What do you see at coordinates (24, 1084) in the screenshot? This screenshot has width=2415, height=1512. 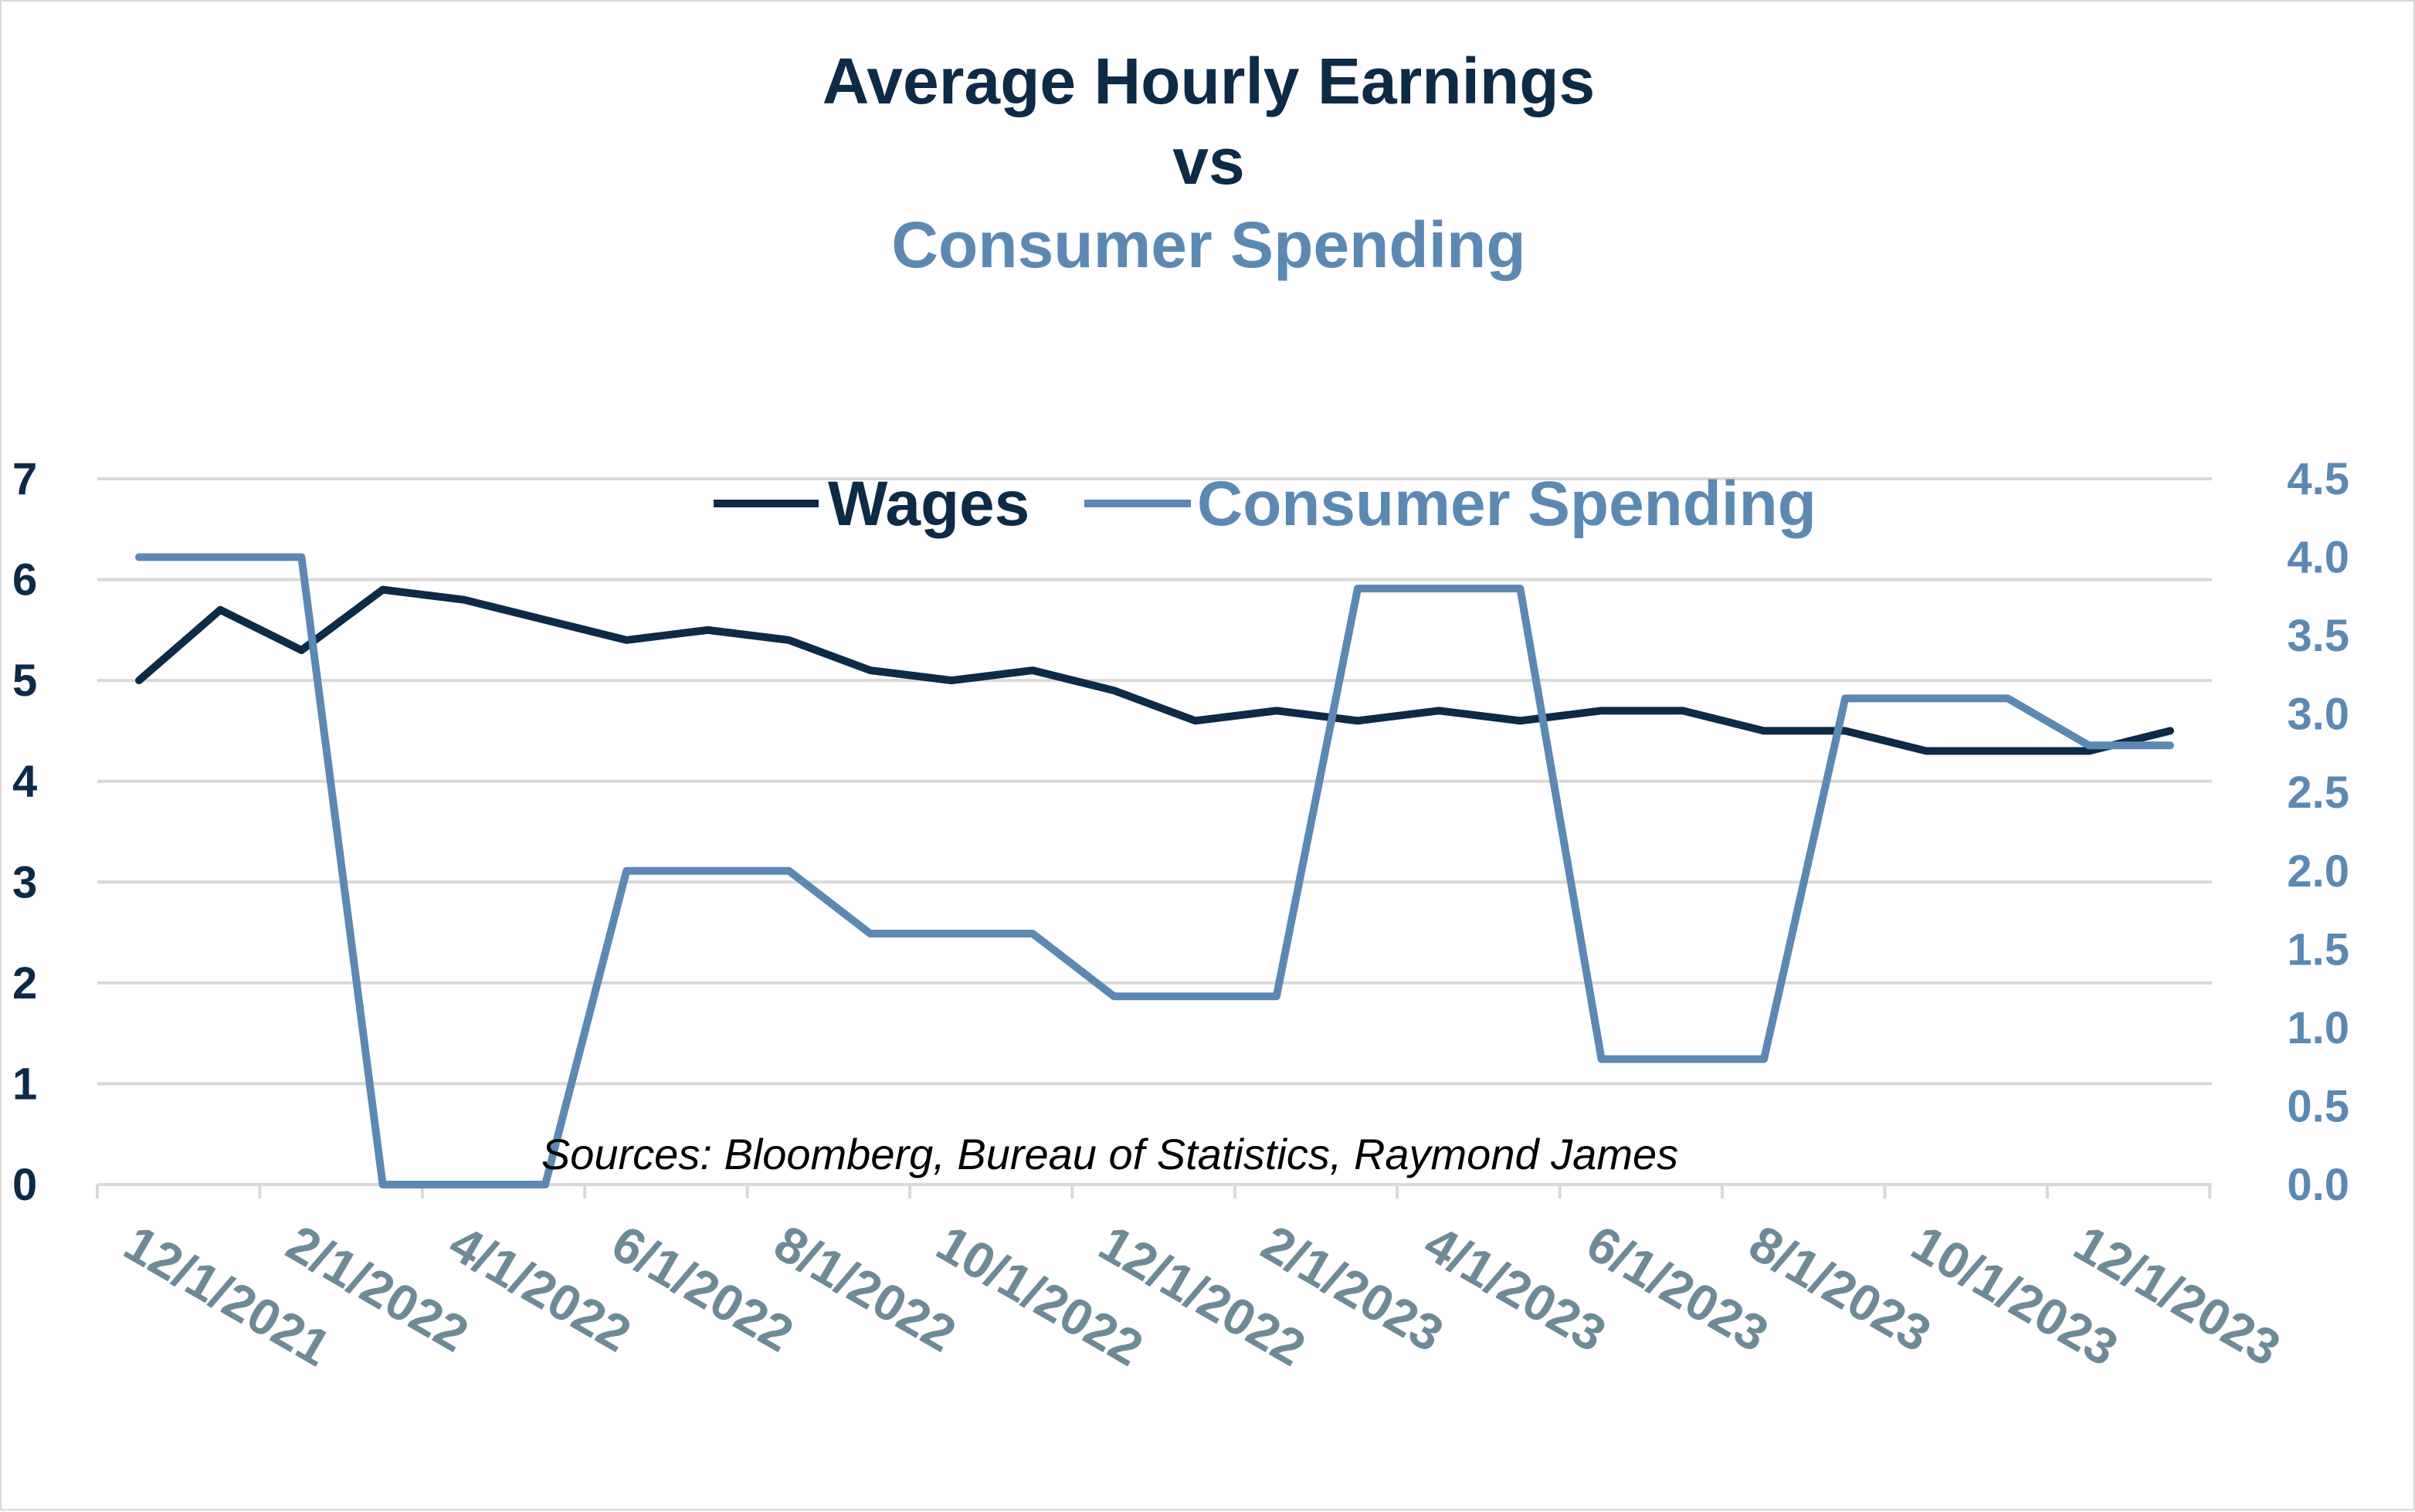 I see `left-y-tick-label: 1` at bounding box center [24, 1084].